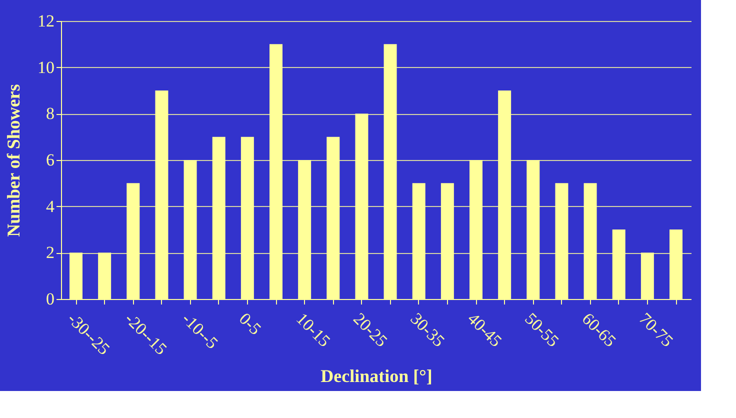 The height and width of the screenshot is (418, 736). I want to click on y-tick-label: 2, so click(50, 252).